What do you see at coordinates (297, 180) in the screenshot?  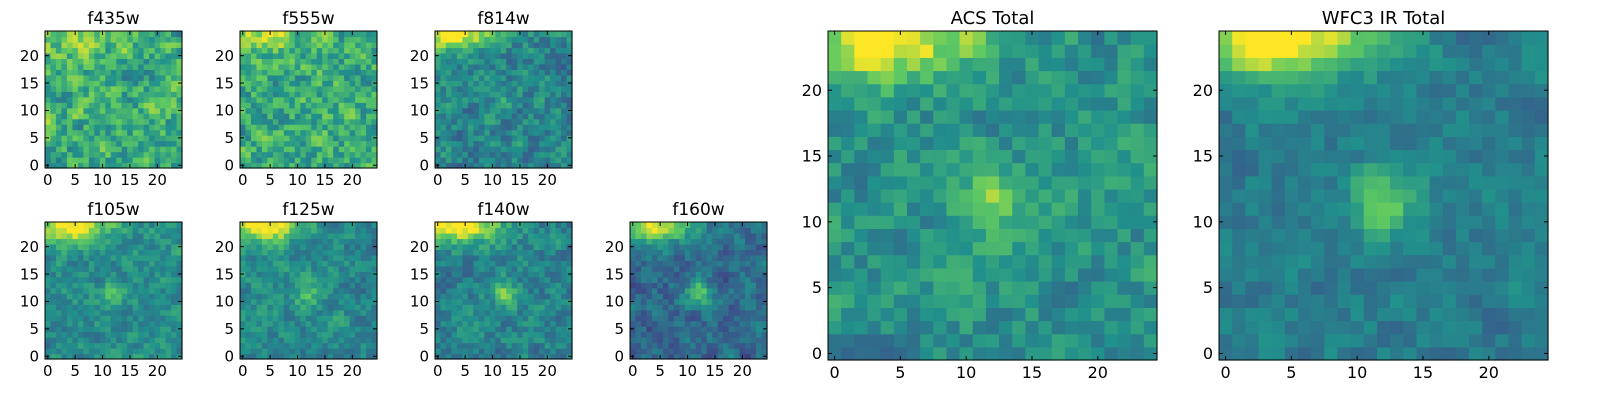 I see `x-tick-label: 10` at bounding box center [297, 180].